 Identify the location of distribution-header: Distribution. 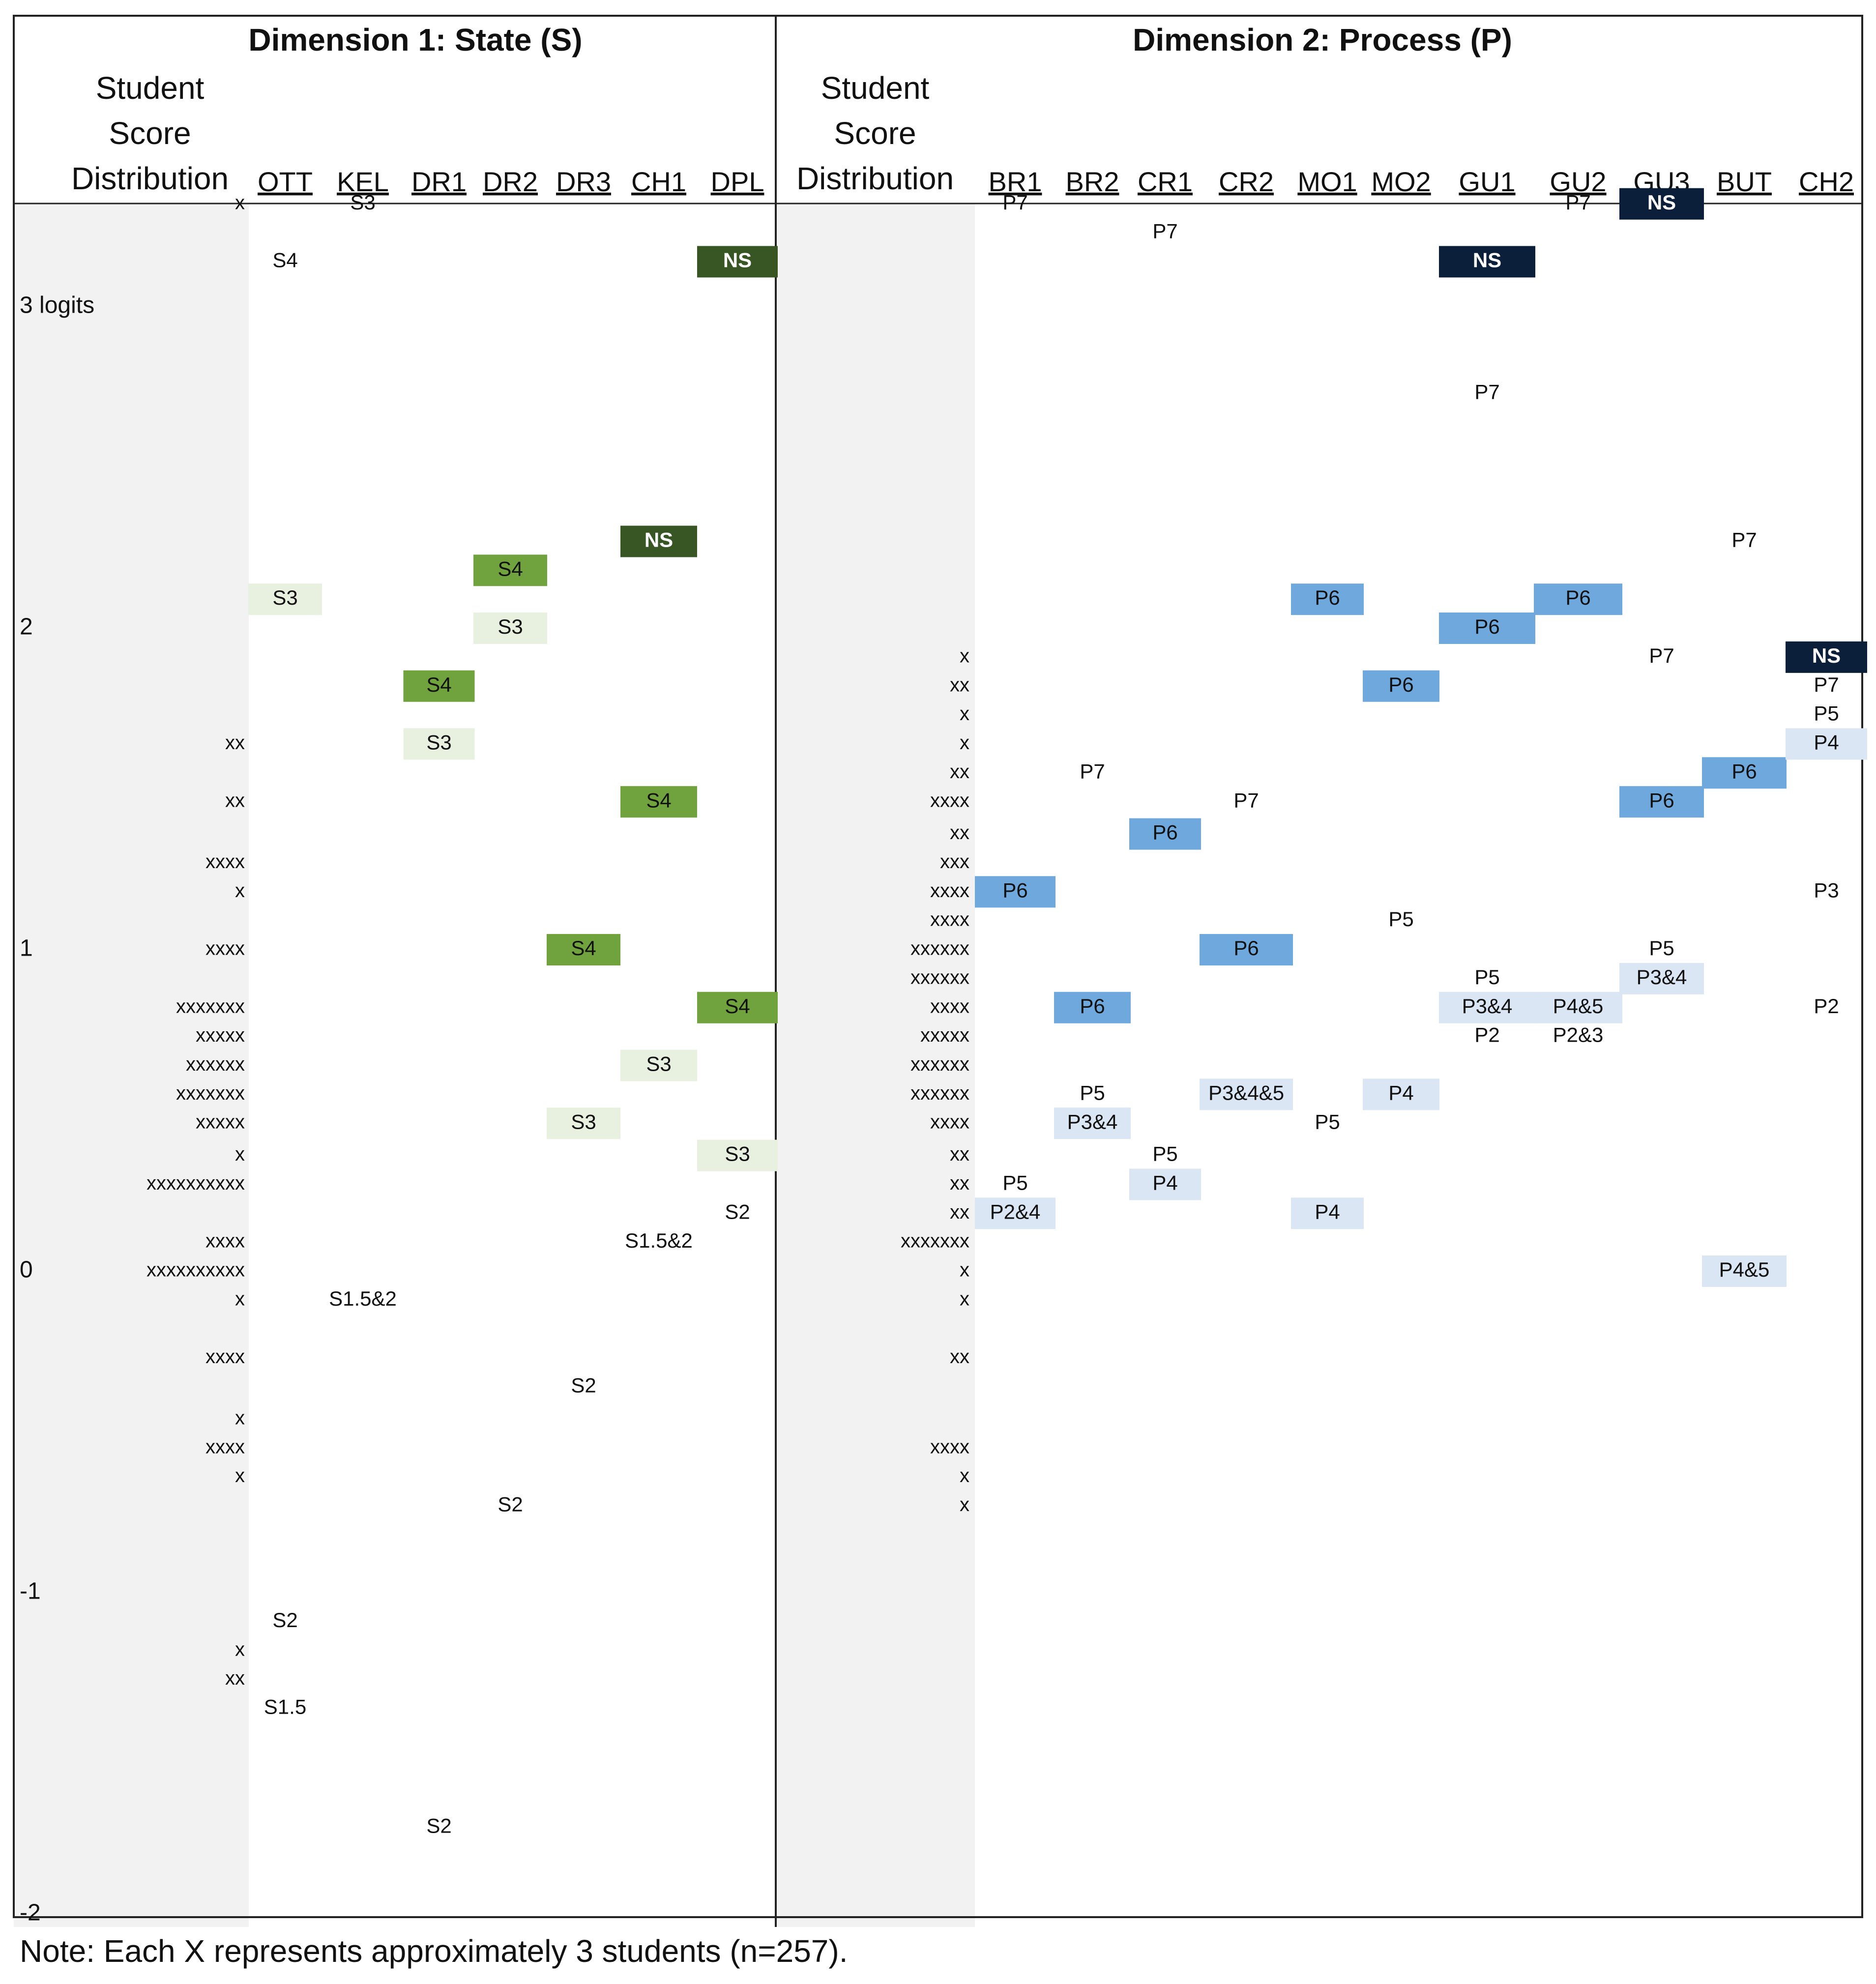
(150, 178).